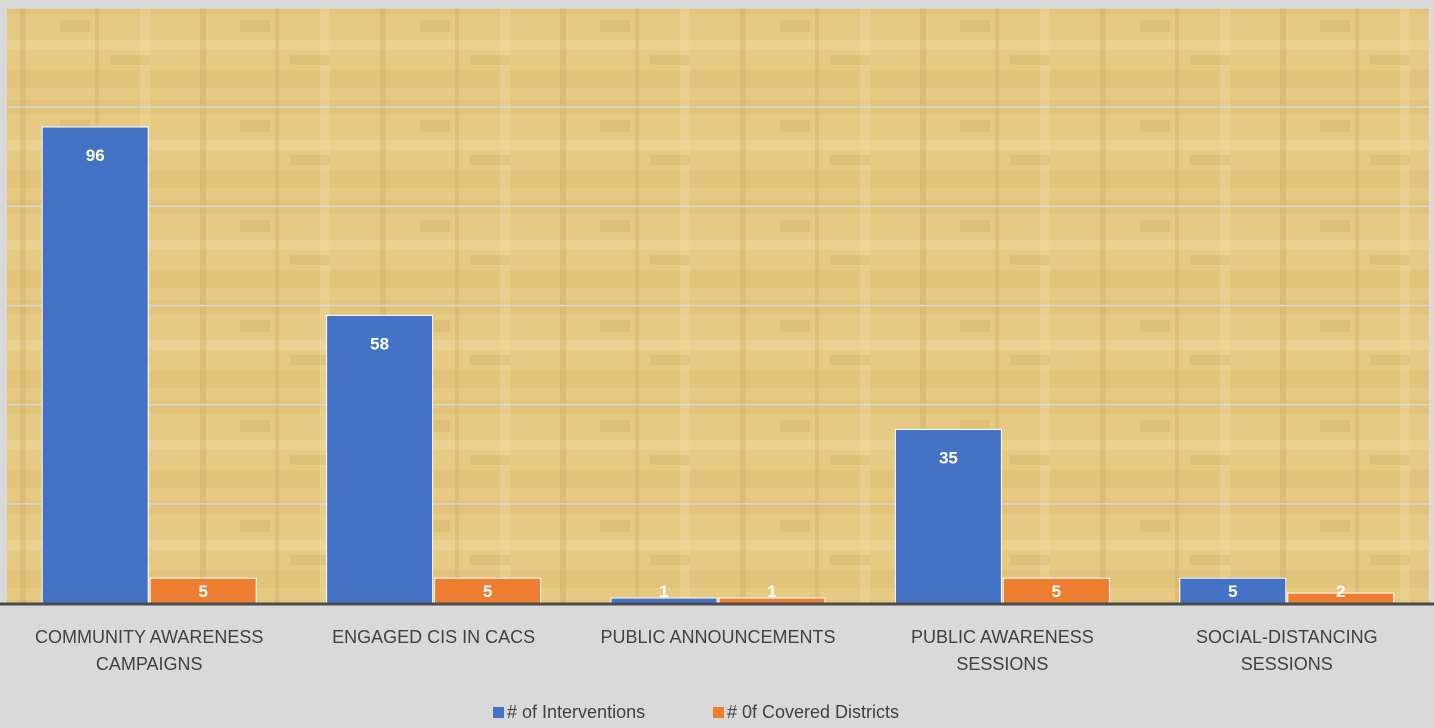 This screenshot has height=728, width=1434. Describe the element at coordinates (948, 457) in the screenshot. I see `data-label: 35` at that location.